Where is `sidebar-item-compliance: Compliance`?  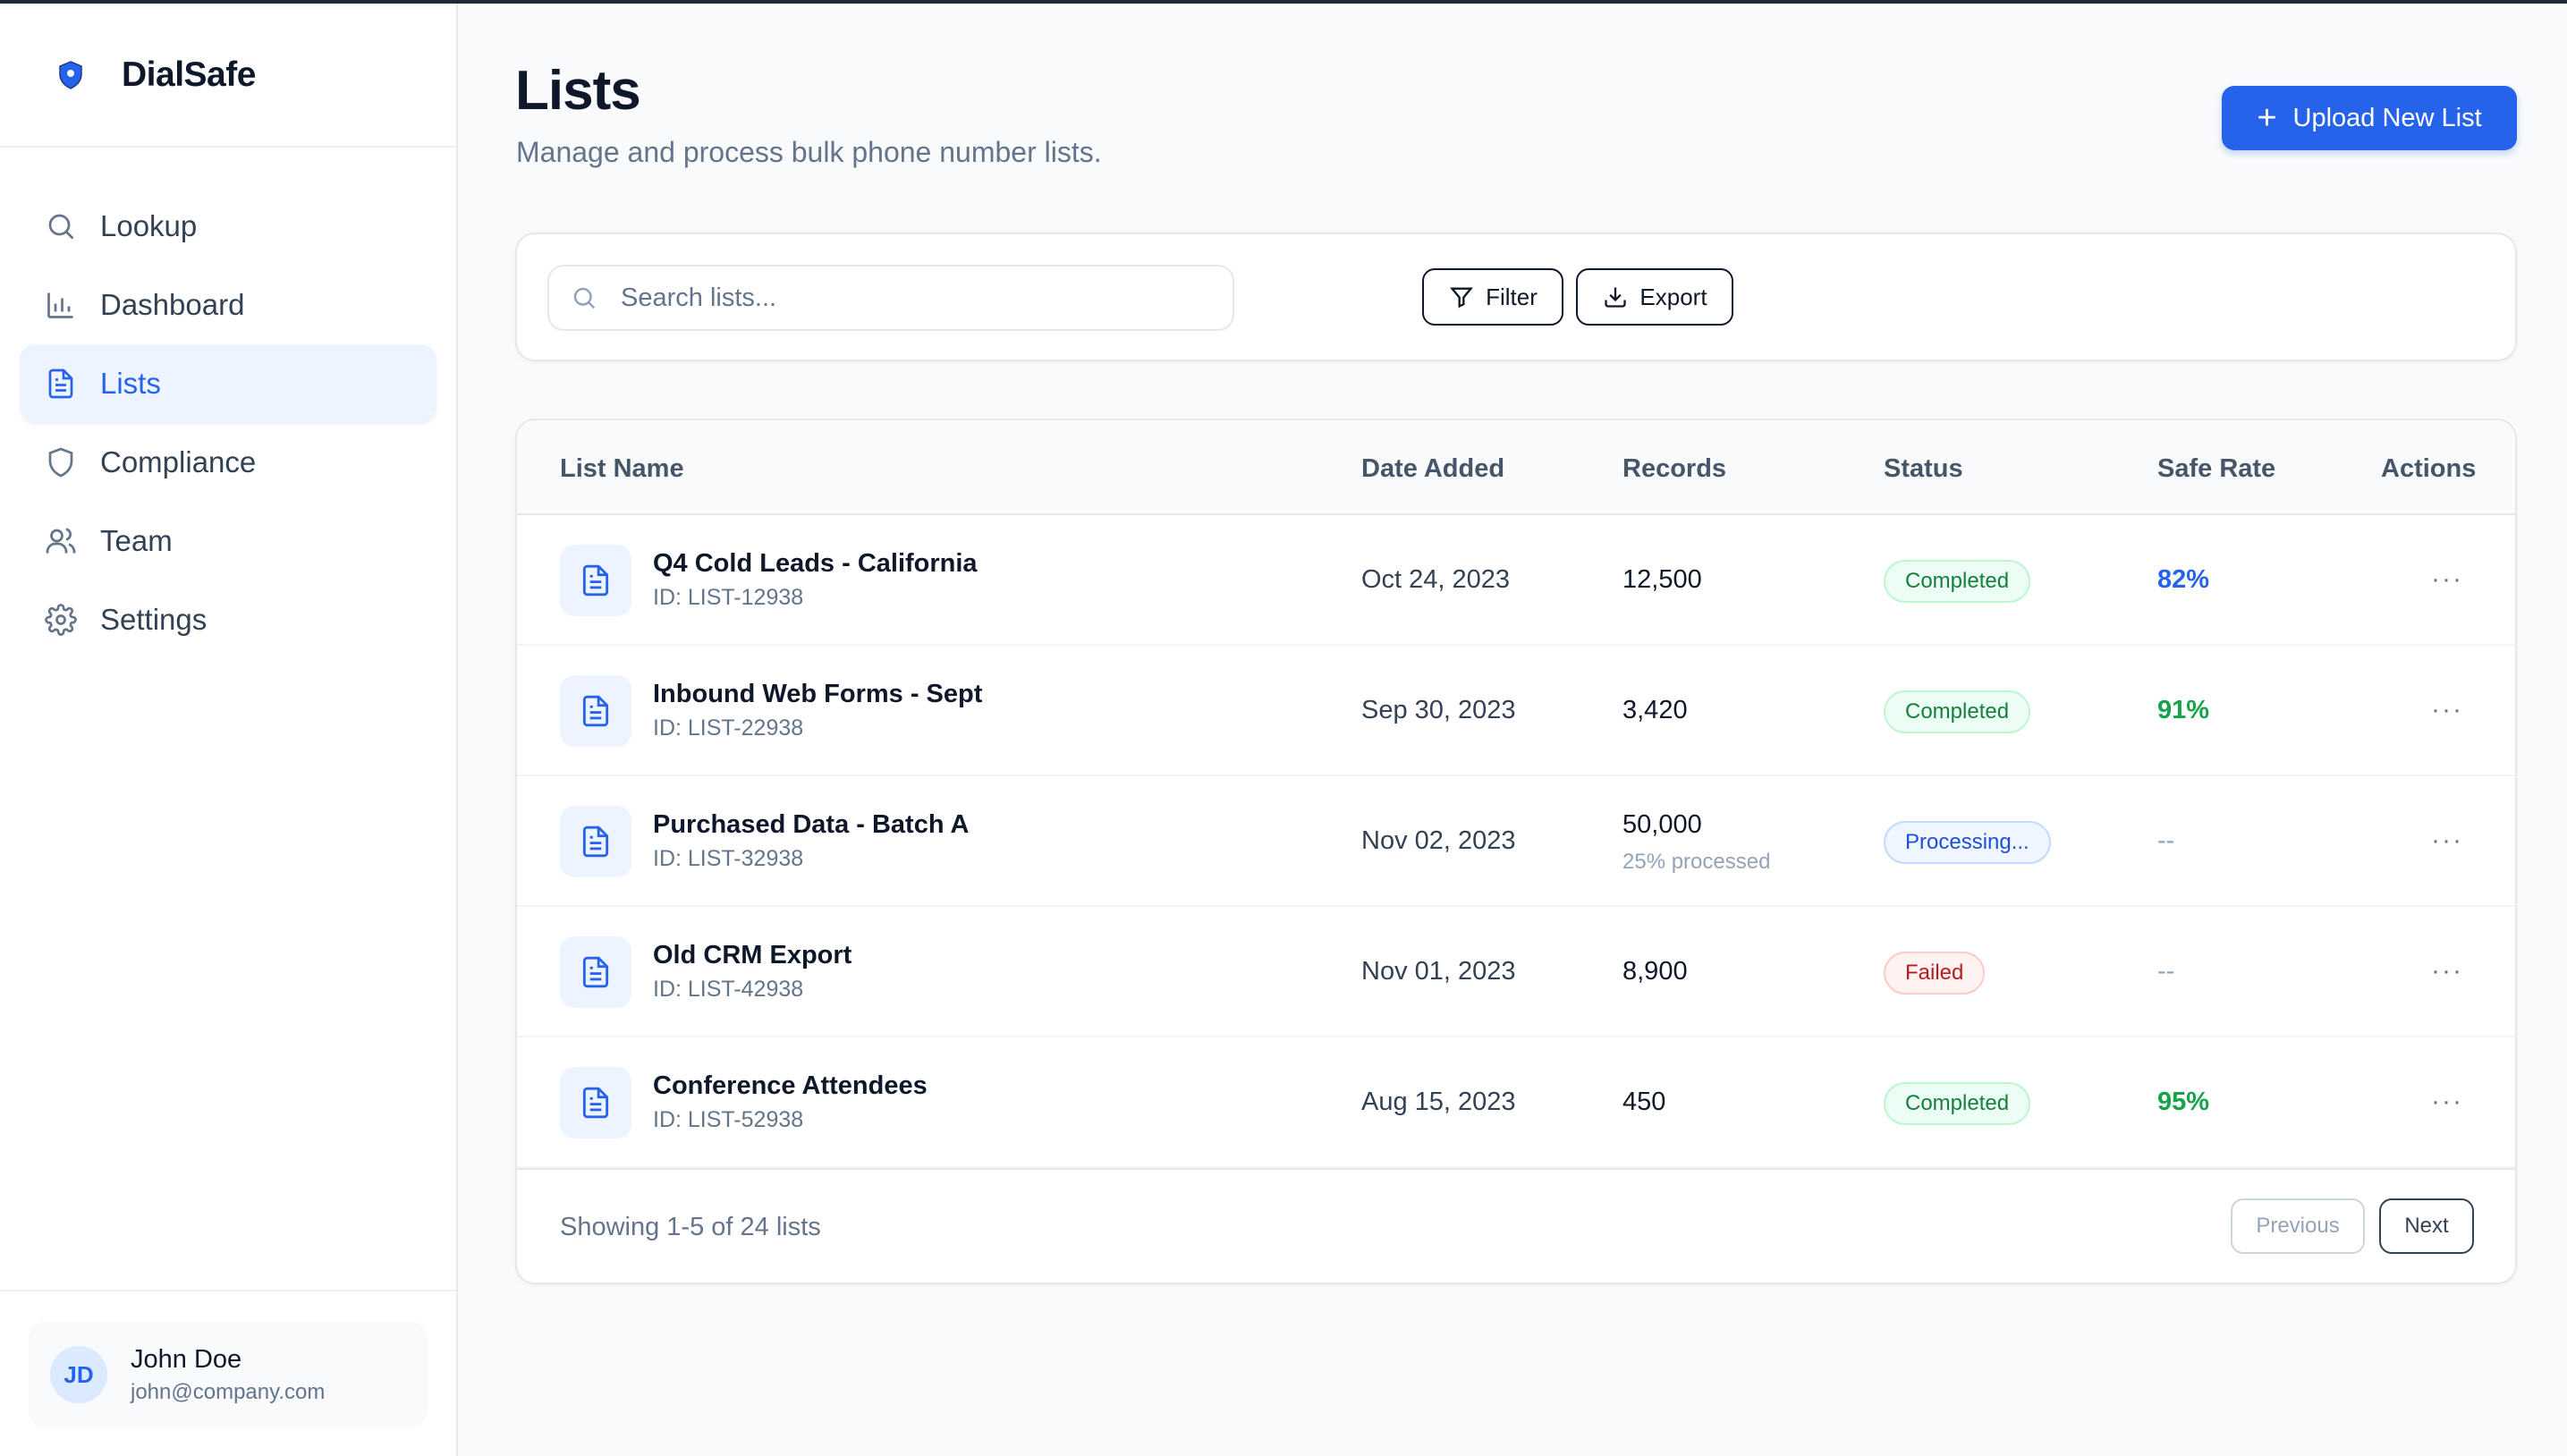
sidebar-item-compliance: Compliance is located at coordinates (228, 463).